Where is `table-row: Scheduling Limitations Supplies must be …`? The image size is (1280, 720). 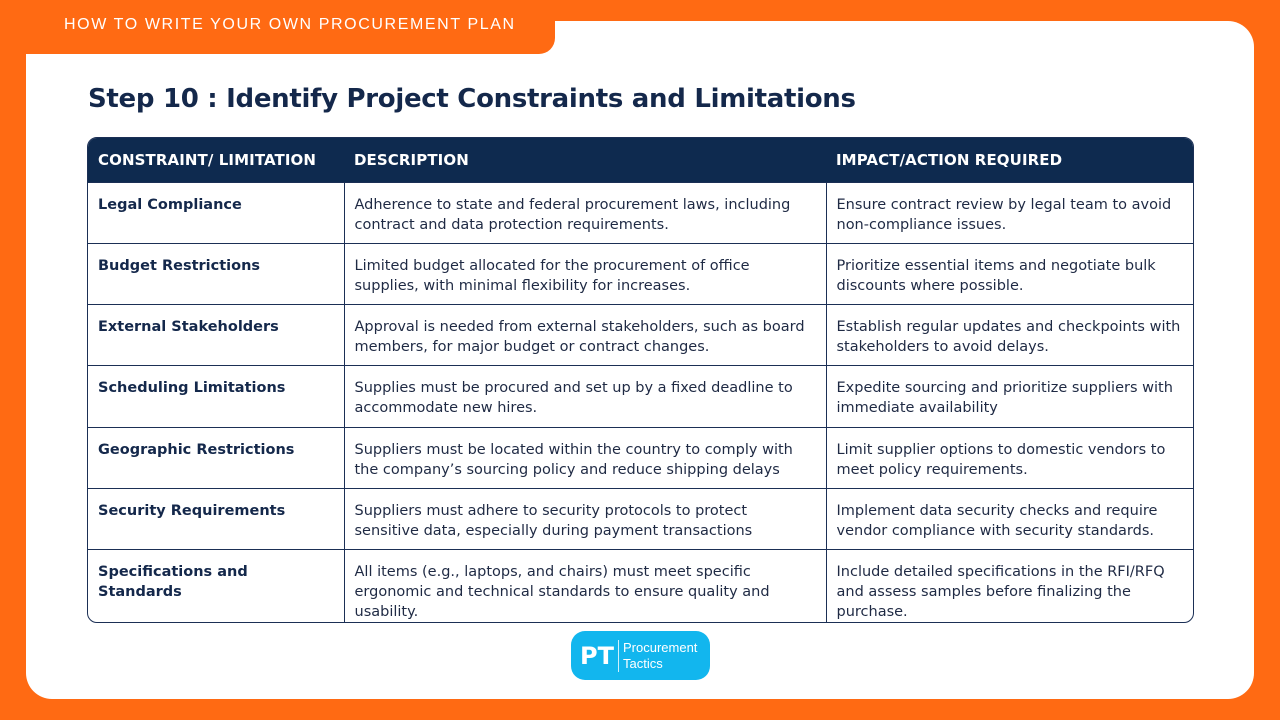 table-row: Scheduling Limitations Supplies must be … is located at coordinates (640, 396).